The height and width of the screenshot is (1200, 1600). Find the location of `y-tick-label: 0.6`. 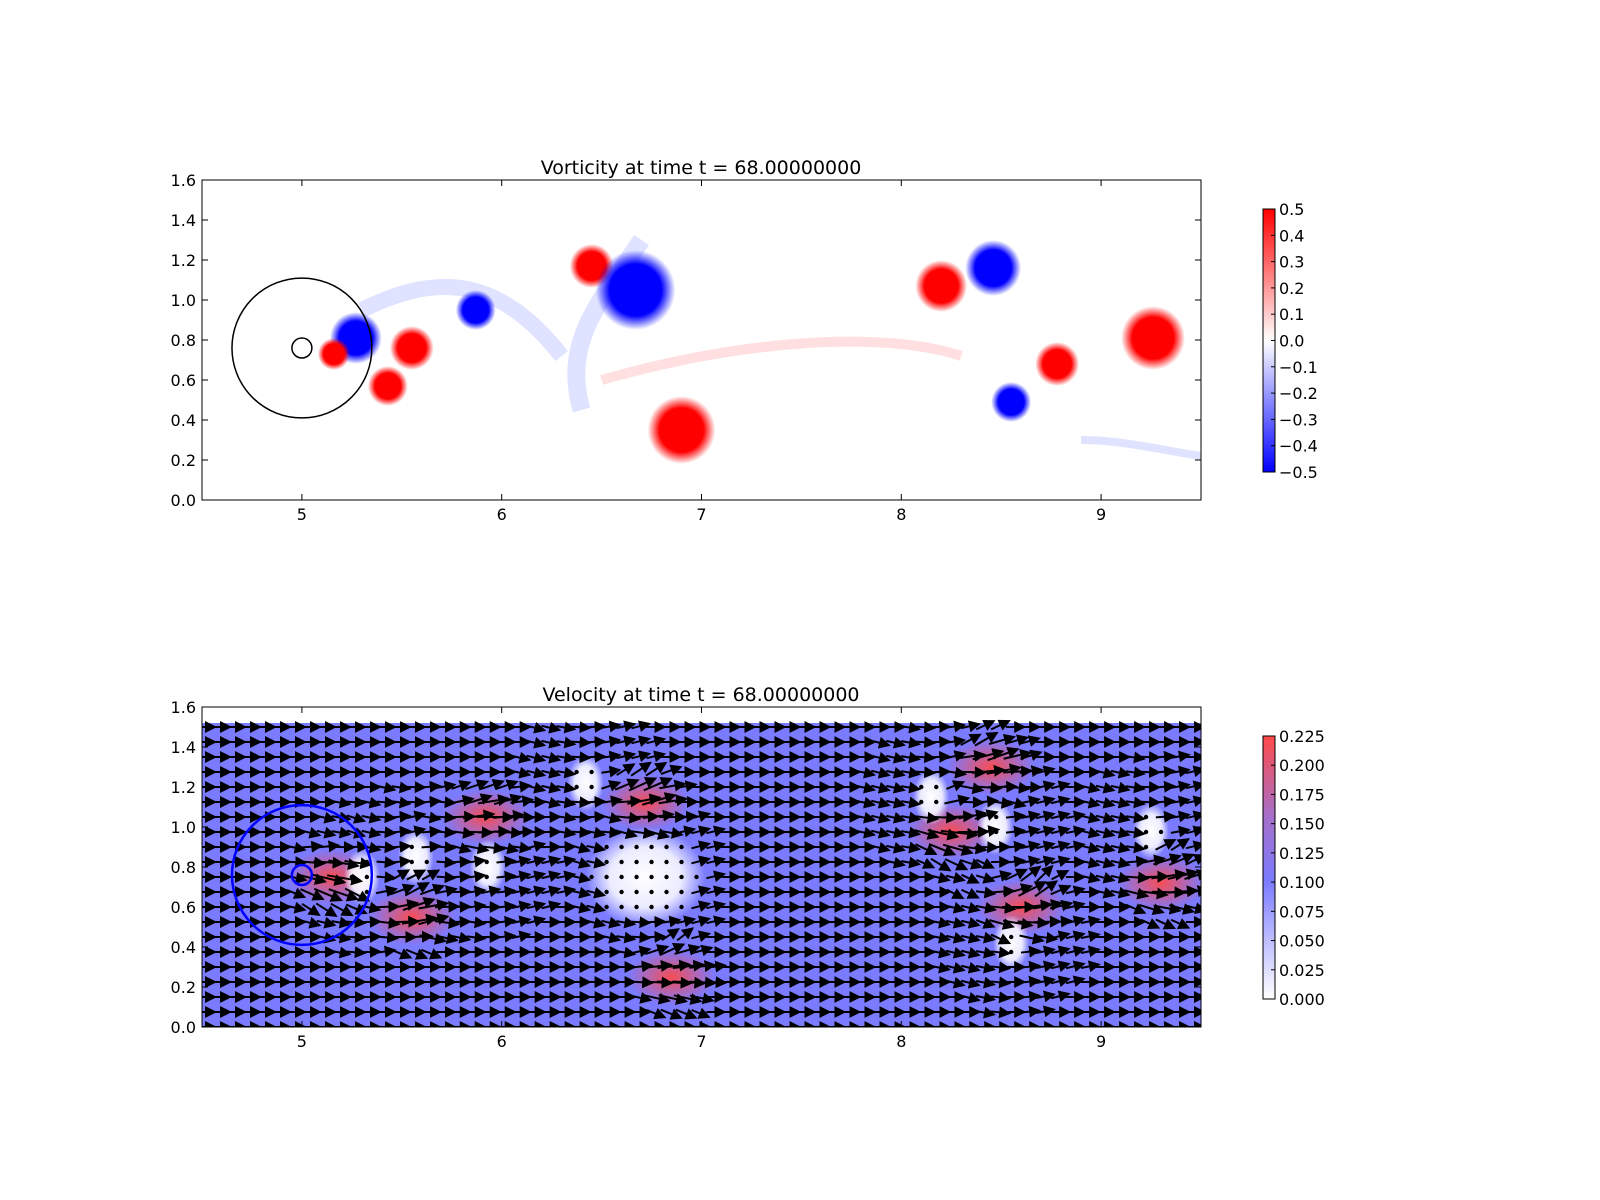

y-tick-label: 0.6 is located at coordinates (183, 907).